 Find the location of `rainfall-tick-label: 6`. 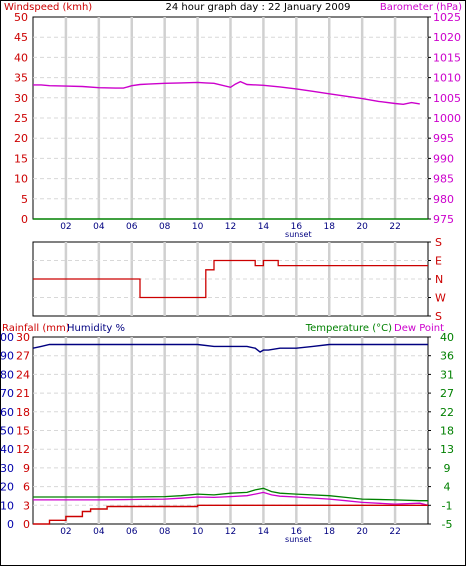

rainfall-tick-label: 6 is located at coordinates (26, 487).